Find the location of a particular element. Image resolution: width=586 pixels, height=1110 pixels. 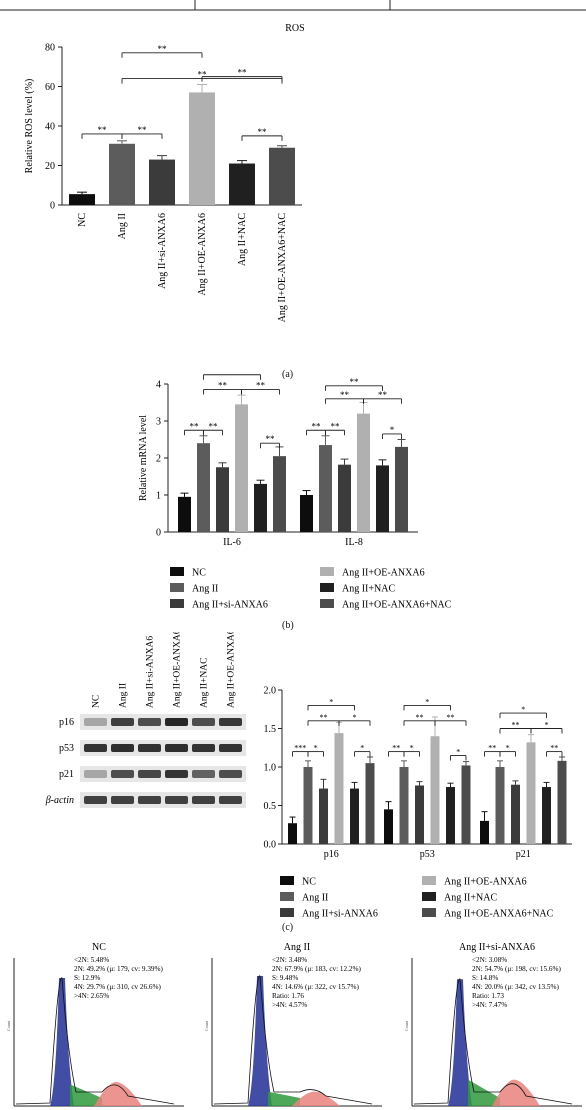

flow-stat-line: >4N: 2.65% is located at coordinates (91, 996).